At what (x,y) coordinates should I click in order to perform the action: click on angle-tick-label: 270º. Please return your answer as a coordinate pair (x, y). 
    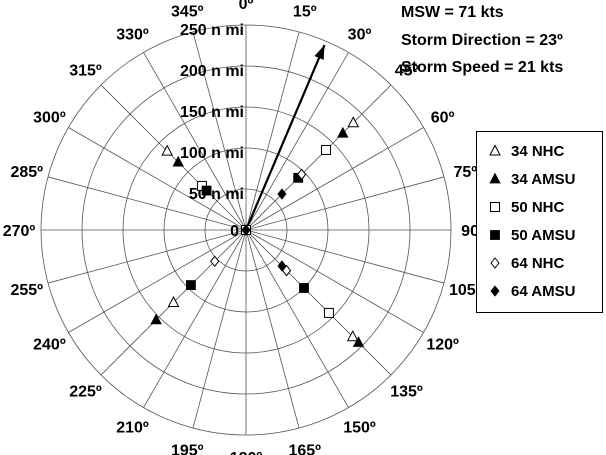
    Looking at the image, I should click on (19, 231).